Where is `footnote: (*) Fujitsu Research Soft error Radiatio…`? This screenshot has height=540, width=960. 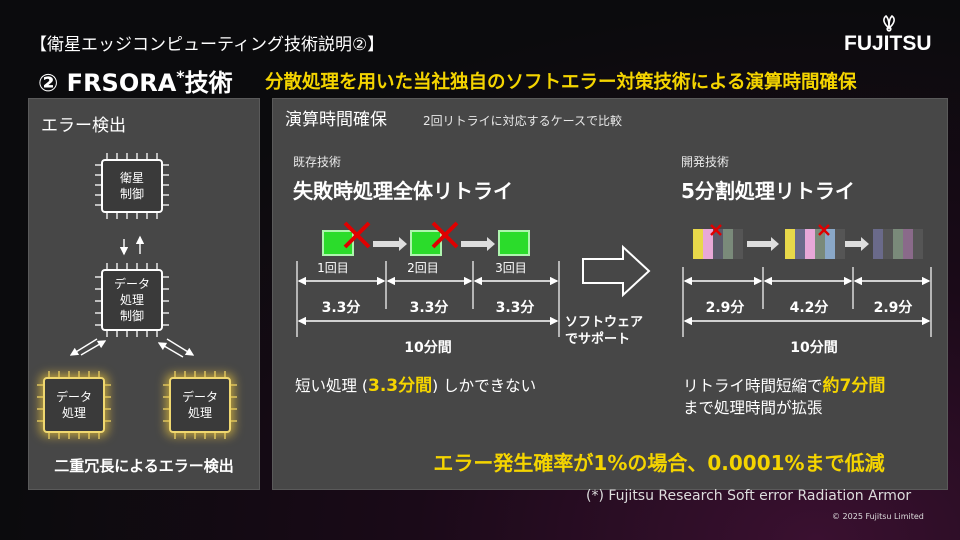 footnote: (*) Fujitsu Research Soft error Radiatio… is located at coordinates (749, 496).